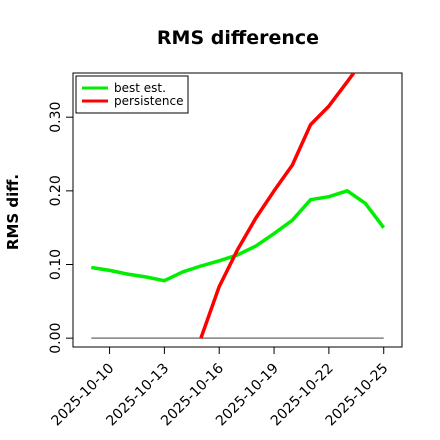 This screenshot has width=440, height=440. Describe the element at coordinates (148, 101) in the screenshot. I see `legend-label-persistence: persistence` at that location.